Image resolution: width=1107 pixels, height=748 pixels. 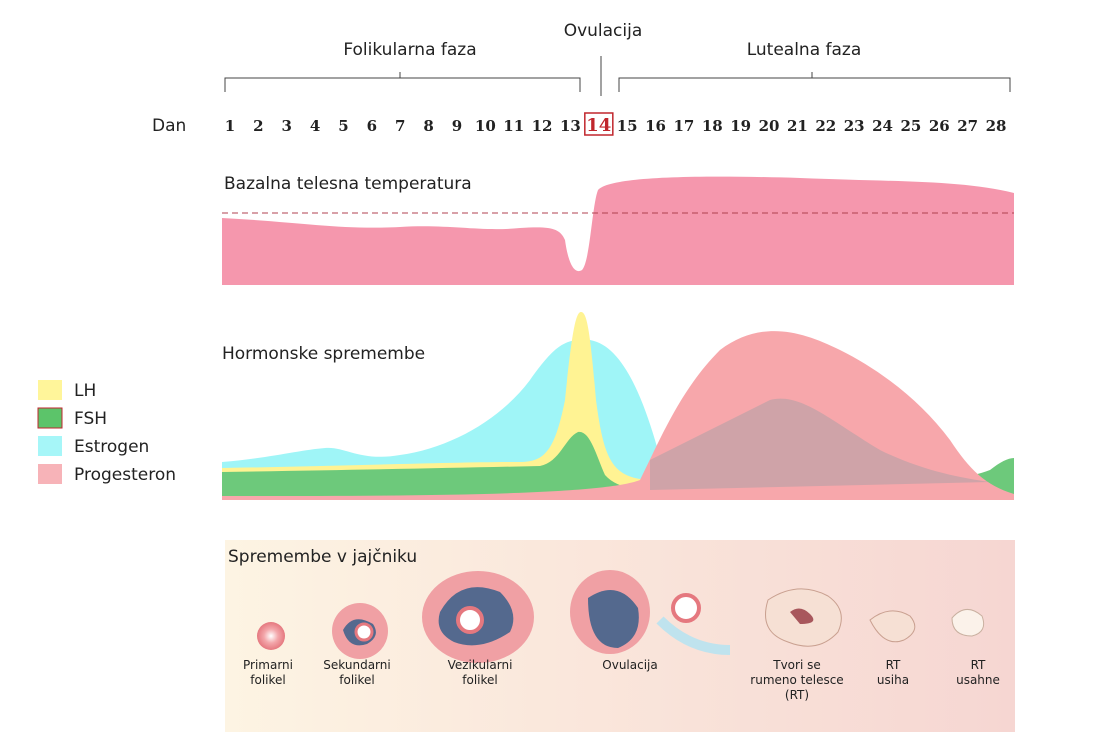 I want to click on day-number: 27, so click(x=967, y=126).